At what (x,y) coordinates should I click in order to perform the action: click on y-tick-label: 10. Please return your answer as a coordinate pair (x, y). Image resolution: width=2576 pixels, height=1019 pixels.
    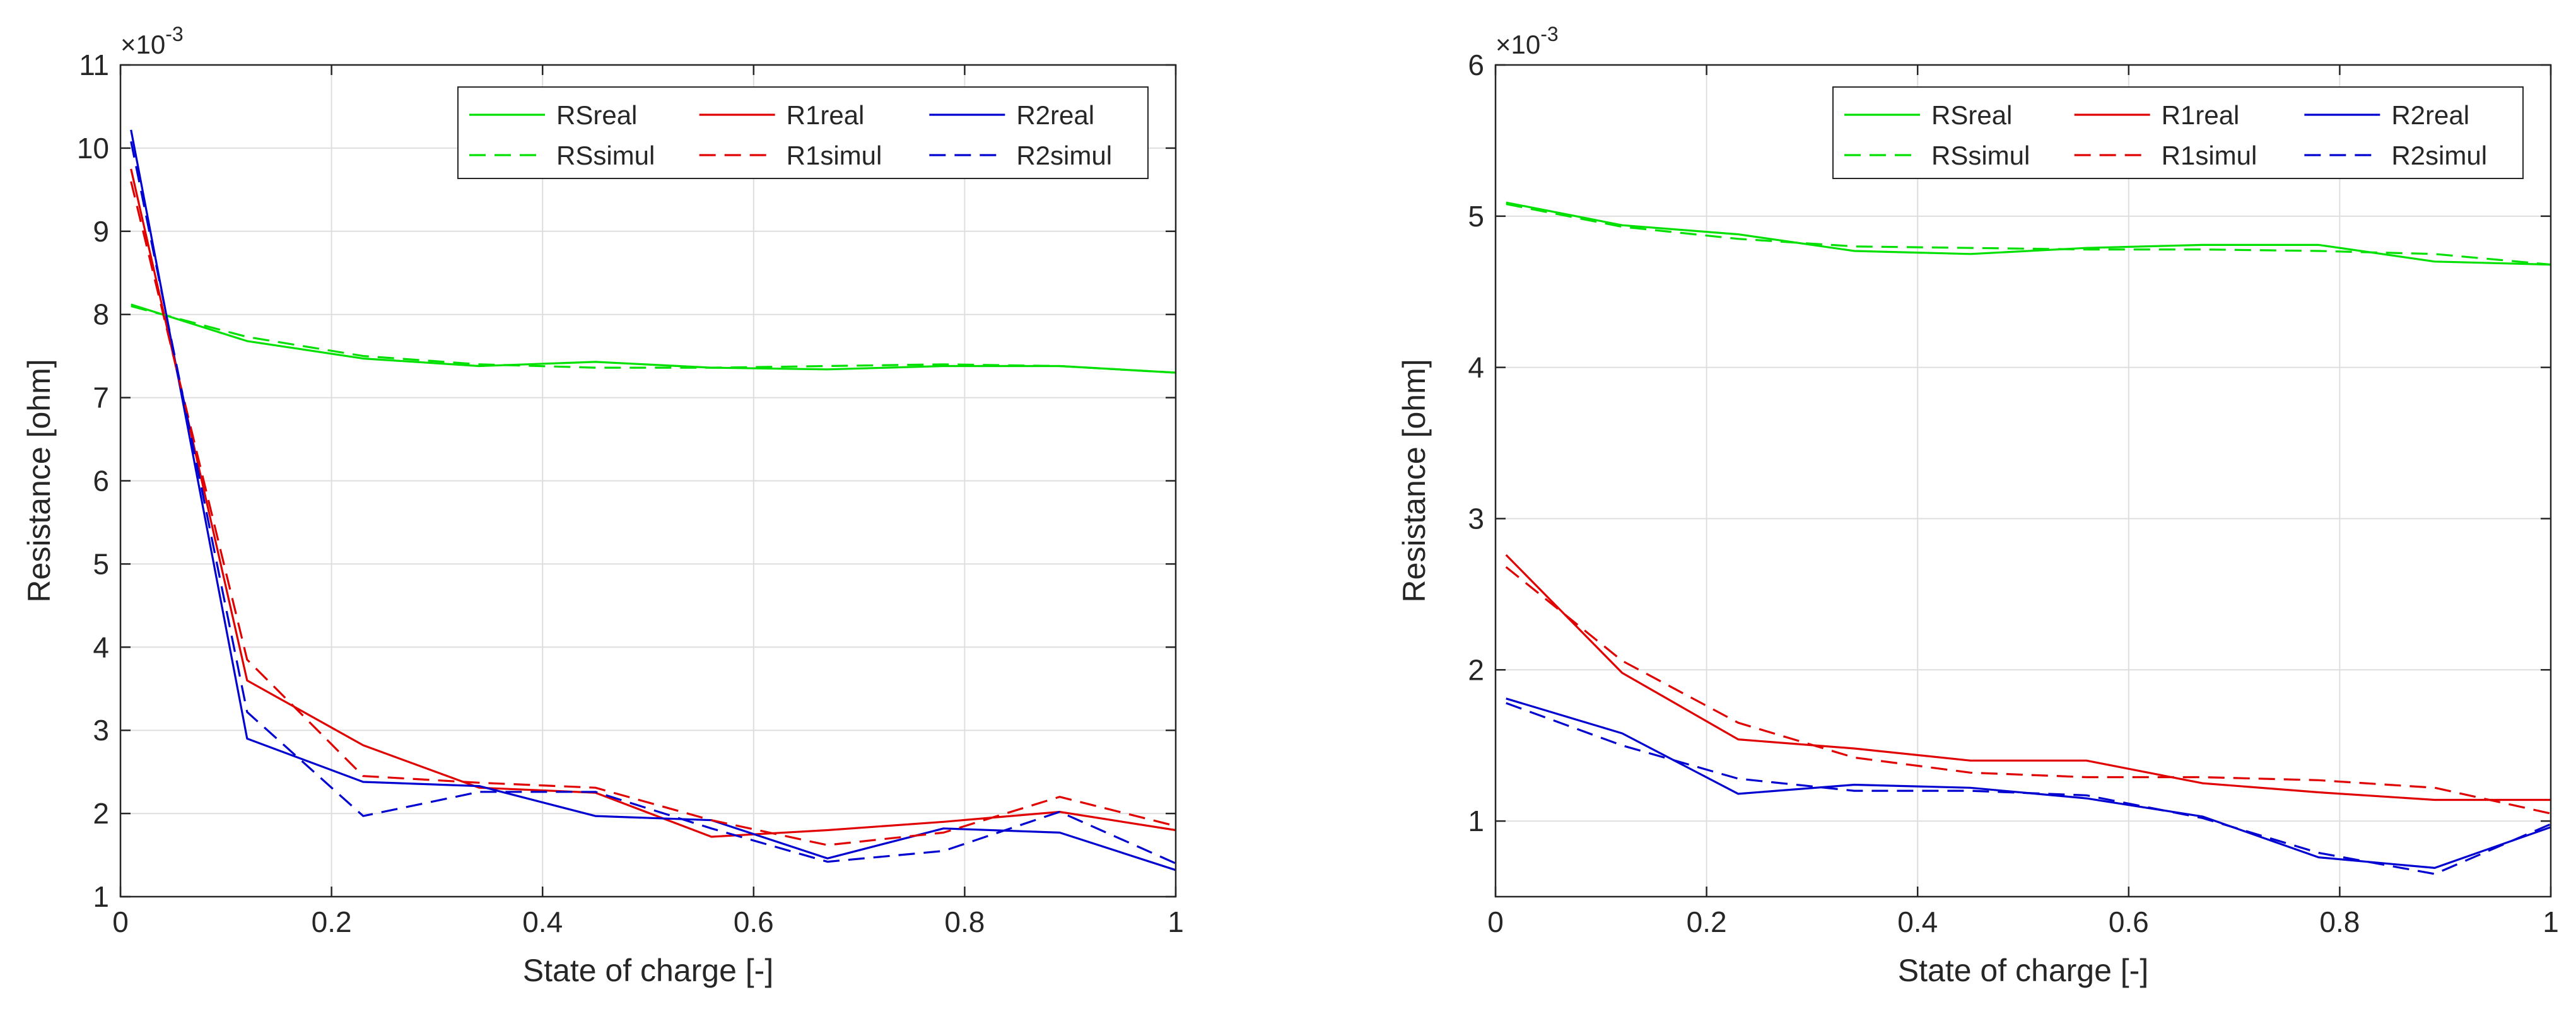
    Looking at the image, I should click on (93, 148).